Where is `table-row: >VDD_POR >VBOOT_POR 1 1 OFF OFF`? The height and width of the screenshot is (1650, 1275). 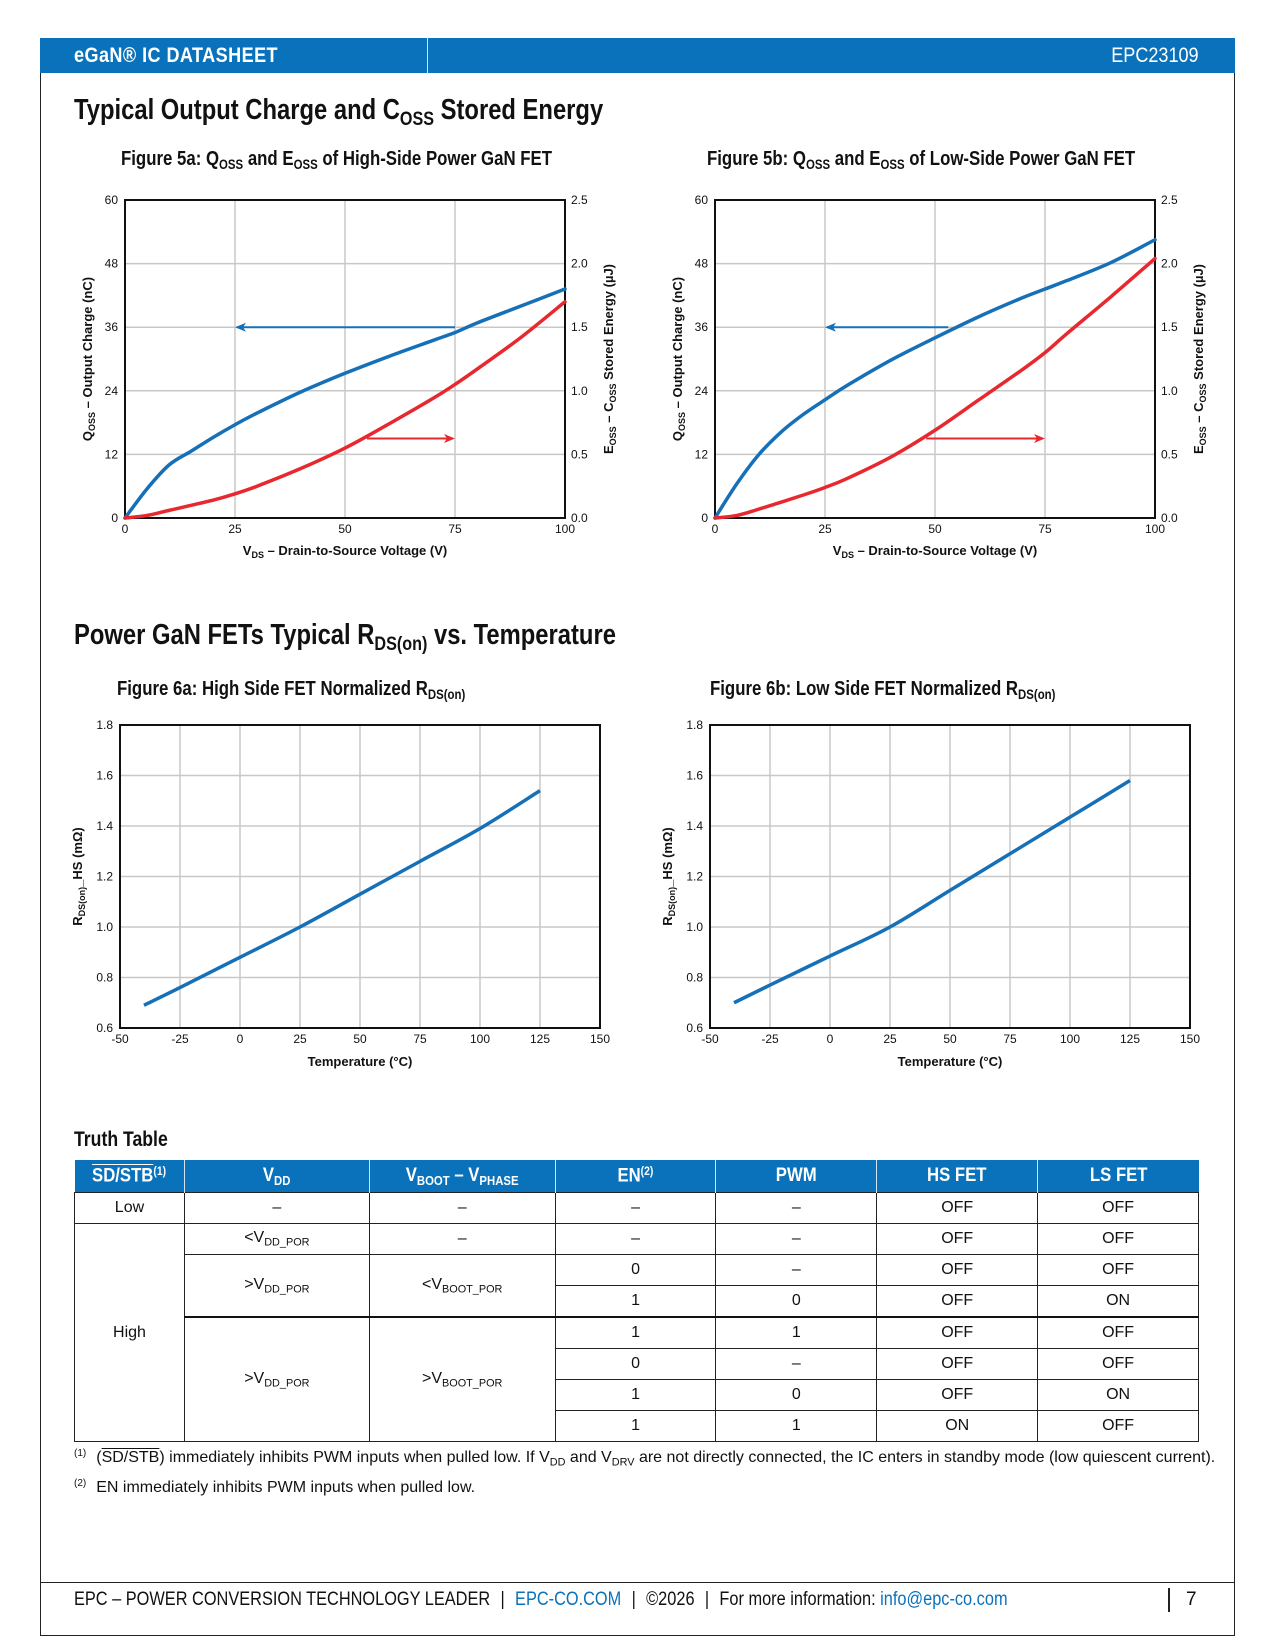 table-row: >VDD_POR >VBOOT_POR 1 1 OFF OFF is located at coordinates (637, 1379).